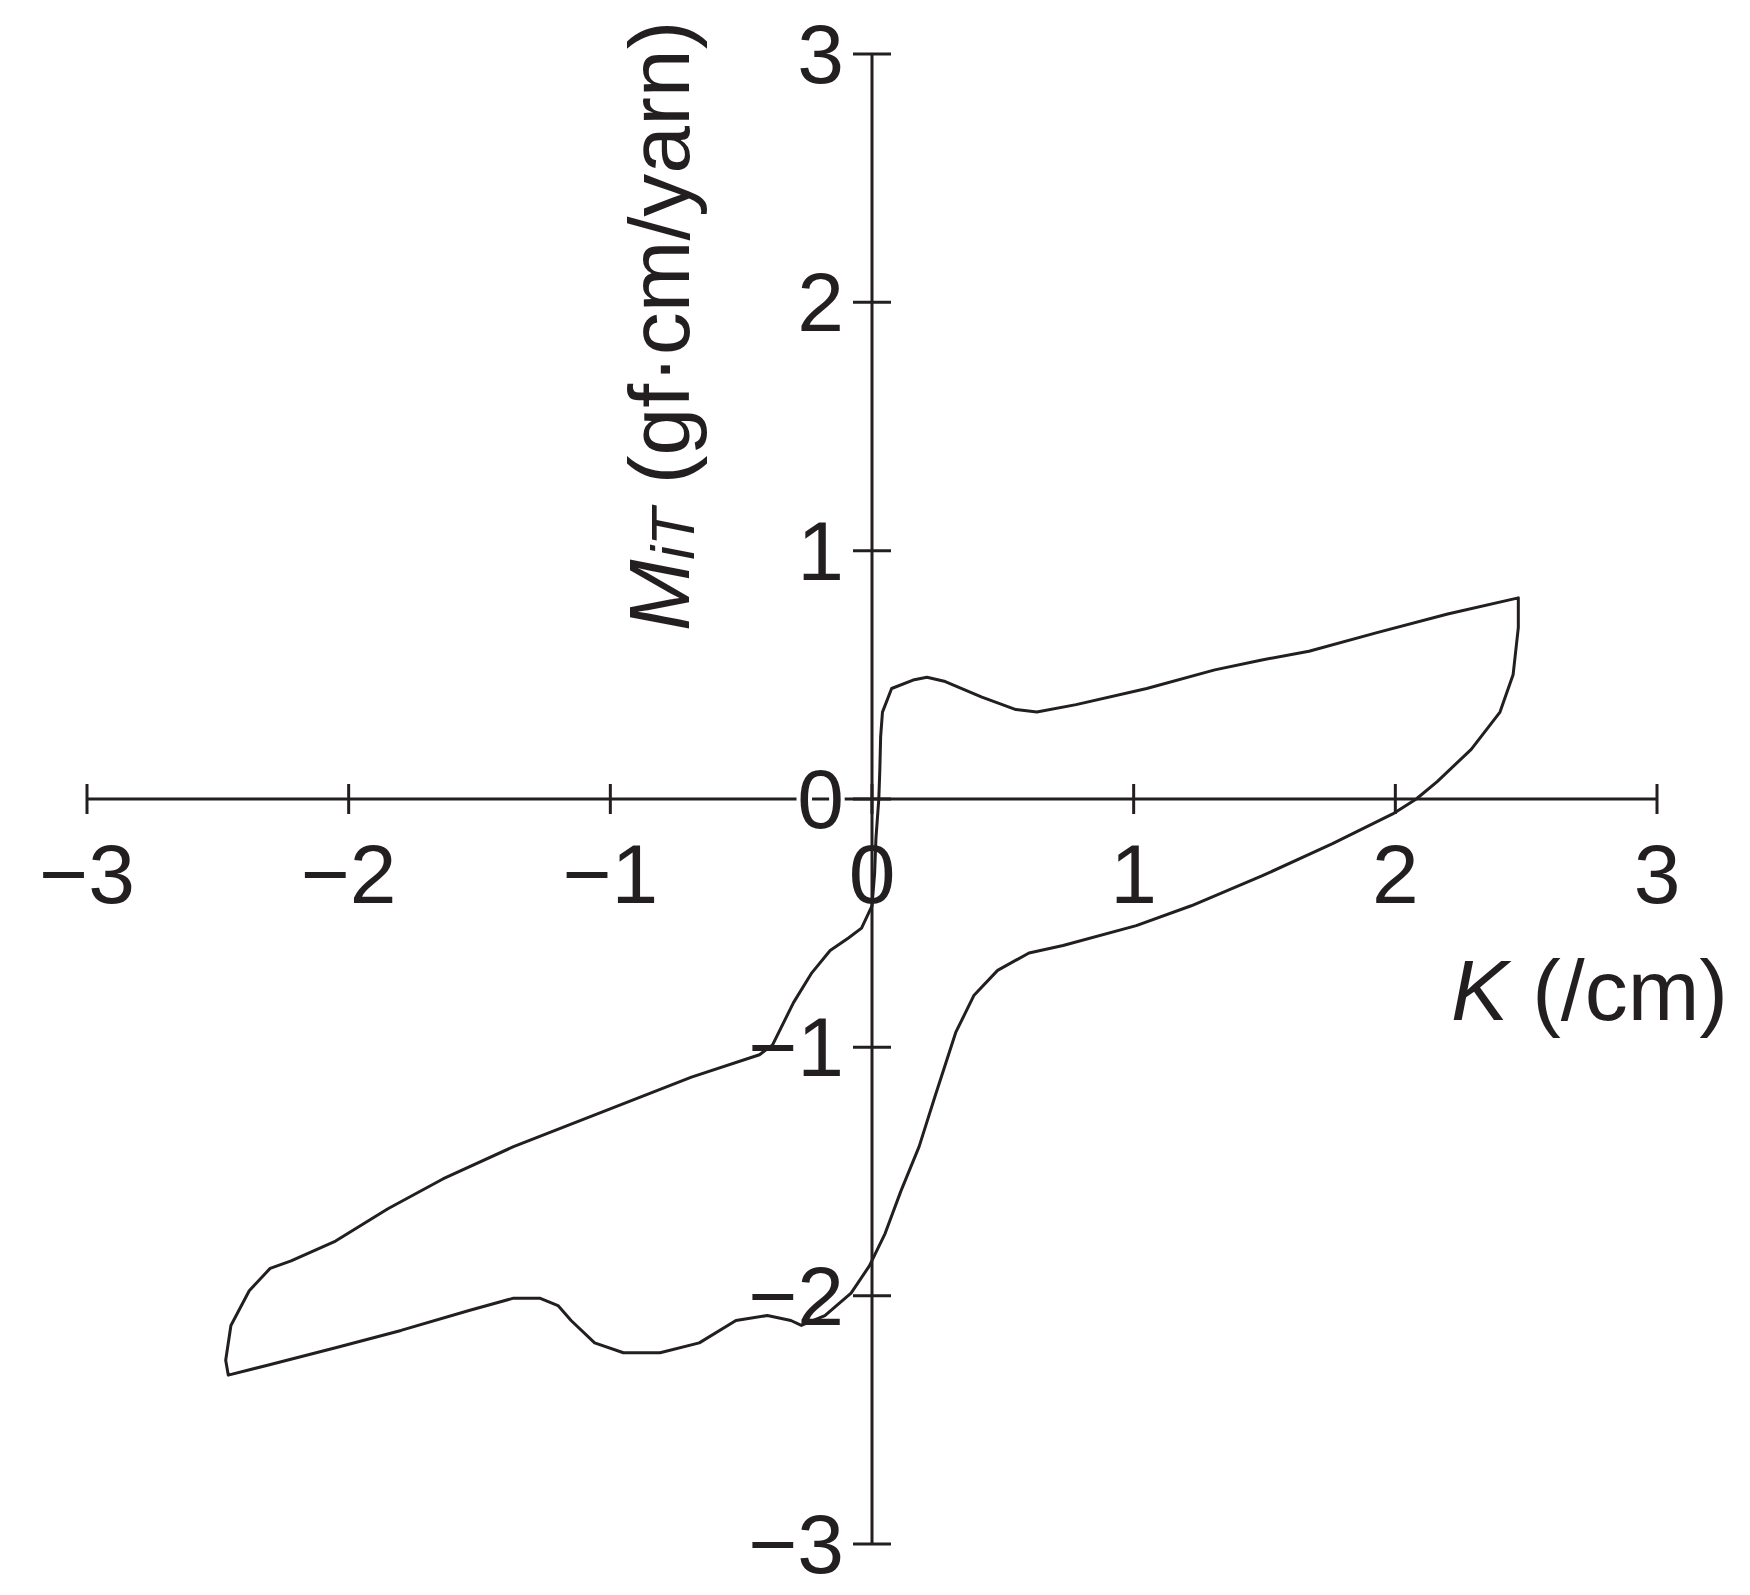 The width and height of the screenshot is (1750, 1595). I want to click on x-tick-label: 3, so click(1657, 874).